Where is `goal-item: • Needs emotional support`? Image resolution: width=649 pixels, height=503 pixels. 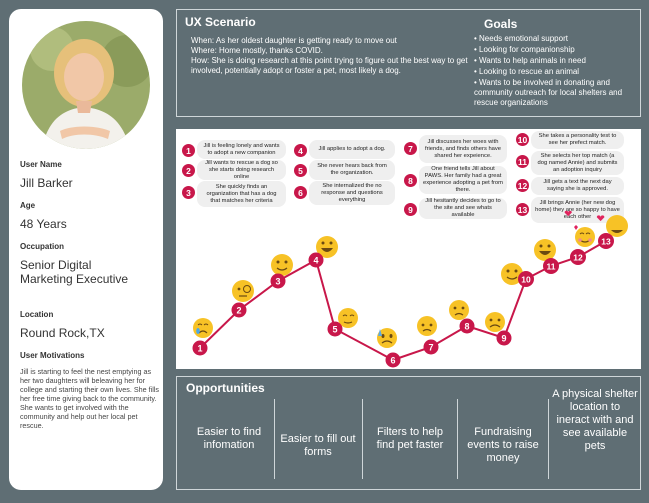
goal-item: • Needs emotional support is located at coordinates (521, 38).